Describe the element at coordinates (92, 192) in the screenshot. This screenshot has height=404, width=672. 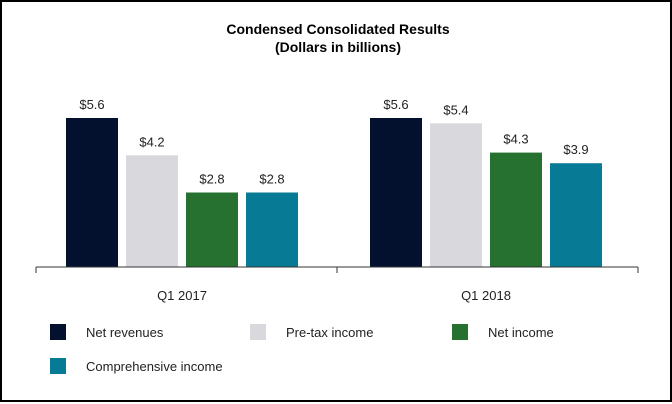
I see `bar-net-revenues-q1-2017` at that location.